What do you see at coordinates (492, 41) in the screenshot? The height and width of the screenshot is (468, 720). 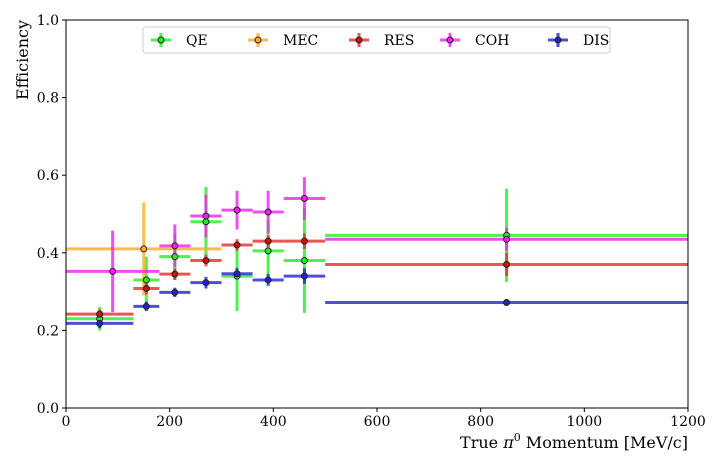 I see `legend-label-coh: COH` at bounding box center [492, 41].